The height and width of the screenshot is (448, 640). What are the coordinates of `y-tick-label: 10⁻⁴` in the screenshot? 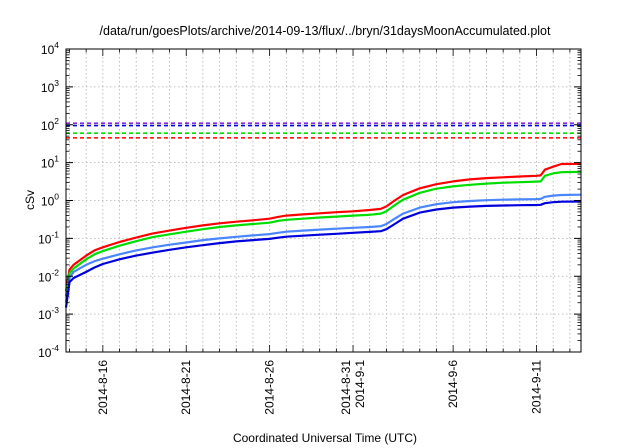 It's located at (48, 351).